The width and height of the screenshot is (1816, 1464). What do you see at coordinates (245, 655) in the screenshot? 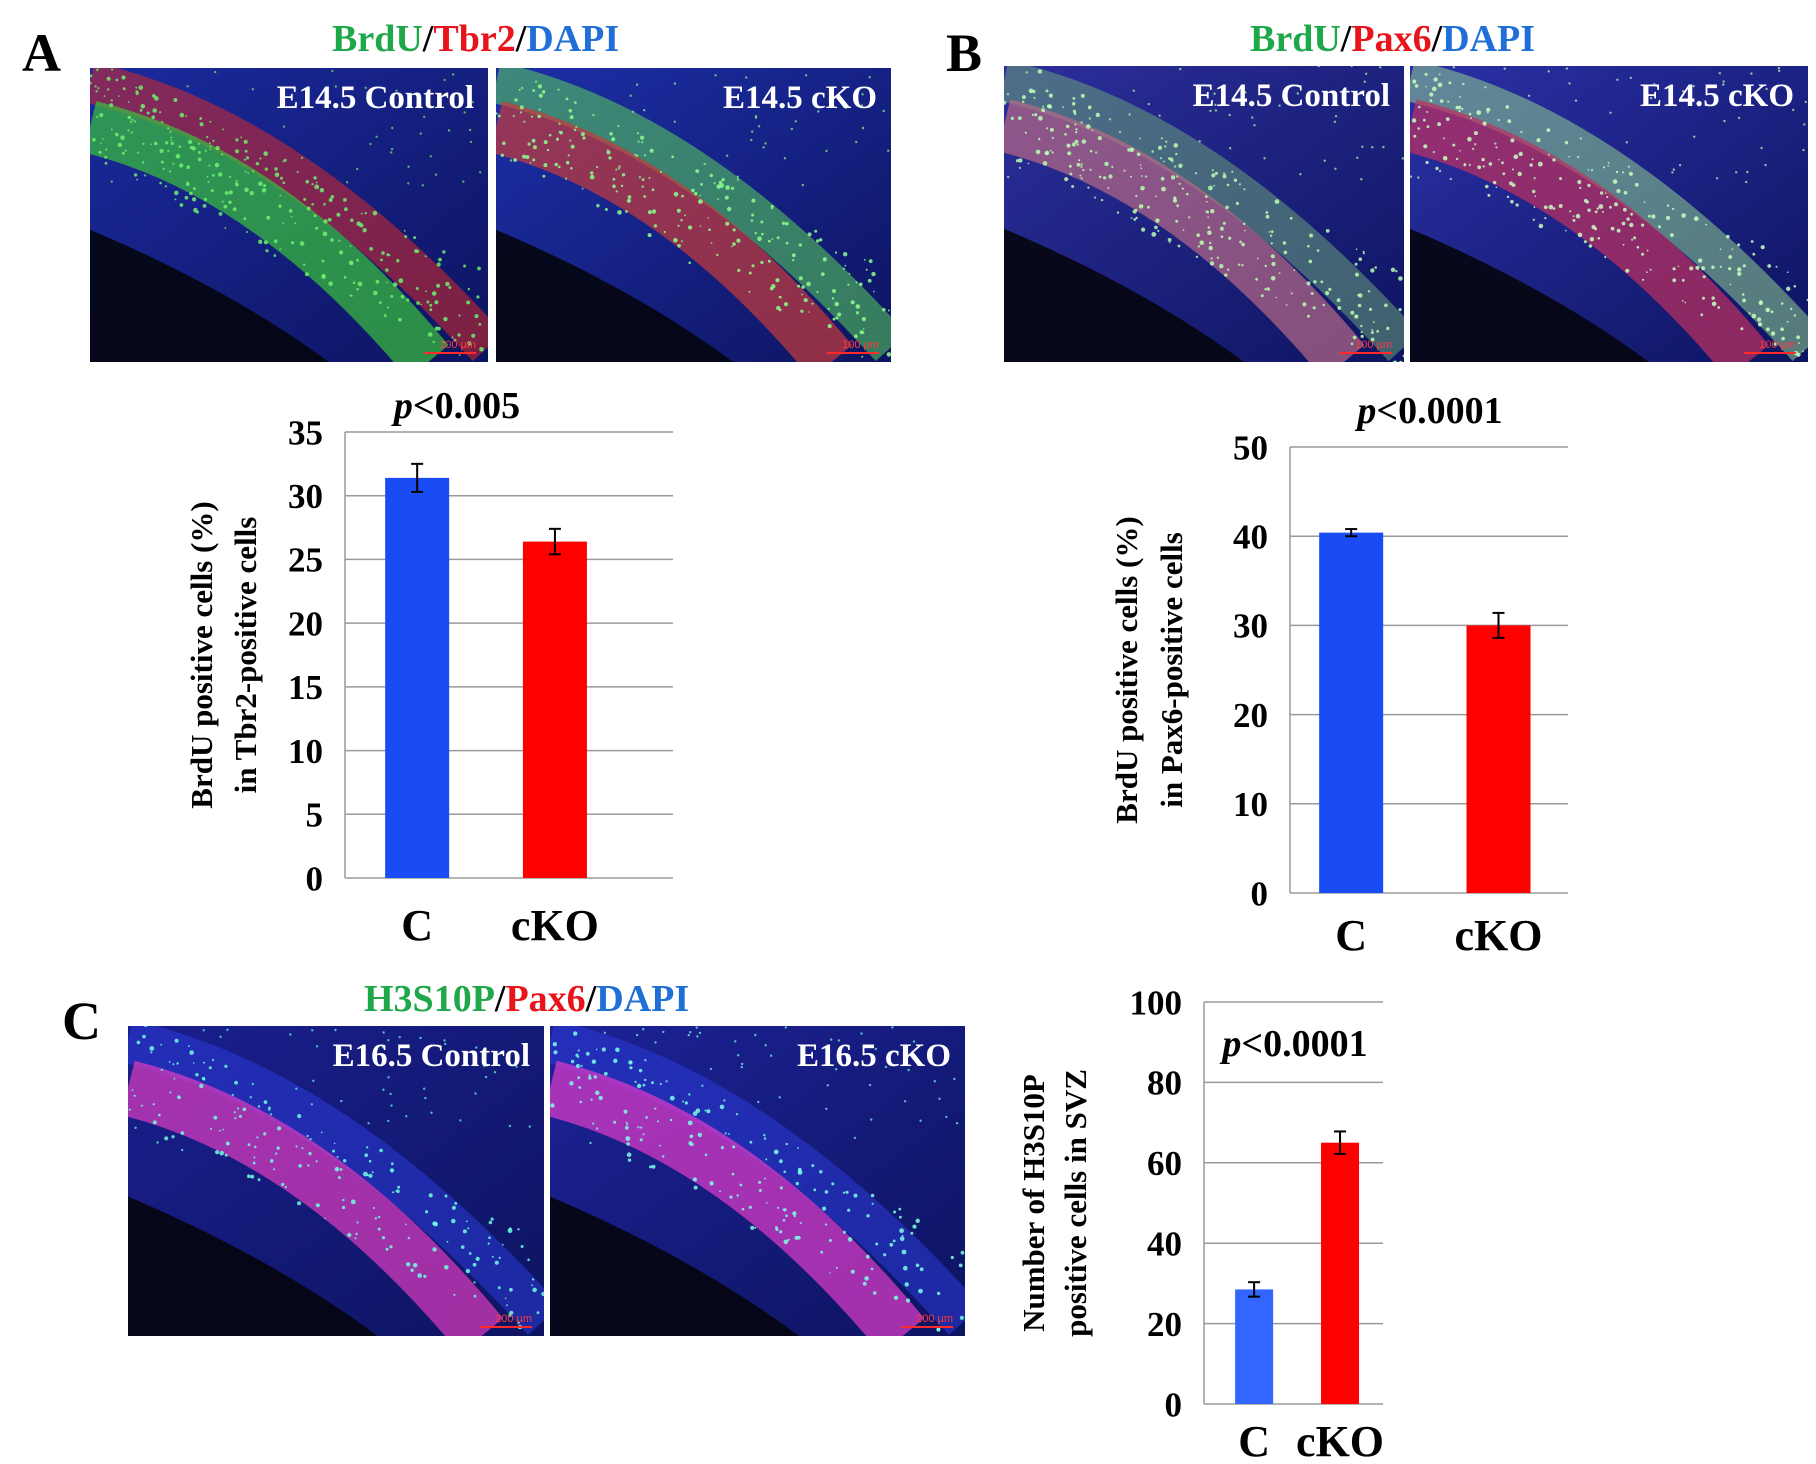
I see `y-axis-label: in Tbr2-positive cells` at bounding box center [245, 655].